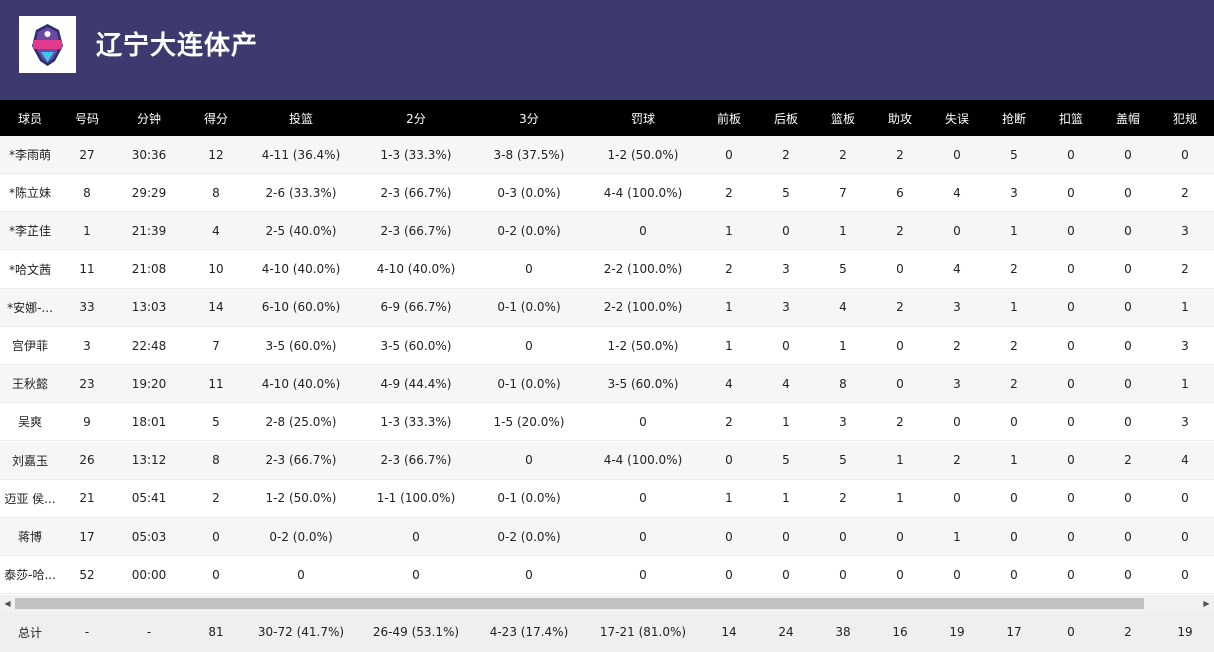 Image resolution: width=1214 pixels, height=652 pixels. I want to click on player-cell: 刘嘉玉, so click(29, 460).